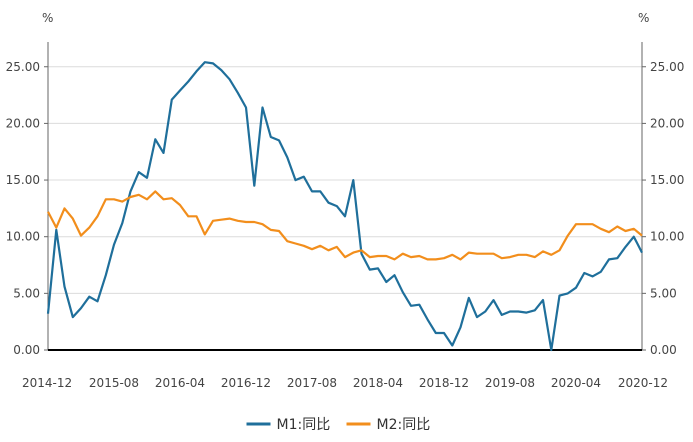 This screenshot has height=442, width=693. Describe the element at coordinates (246, 383) in the screenshot. I see `x-tick-label: 2016-12` at that location.